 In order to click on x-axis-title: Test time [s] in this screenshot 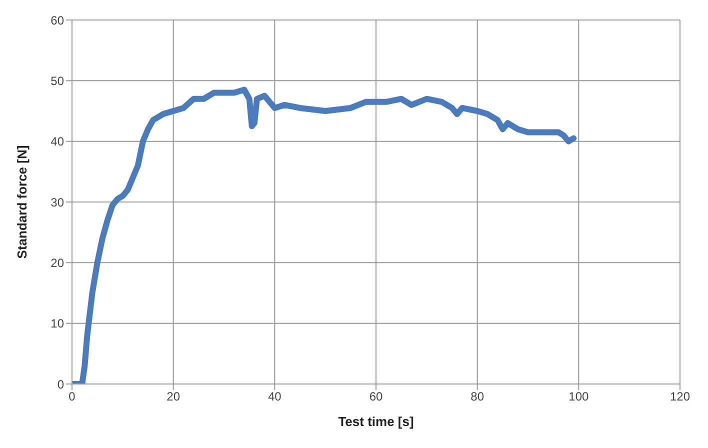, I will do `click(376, 421)`.